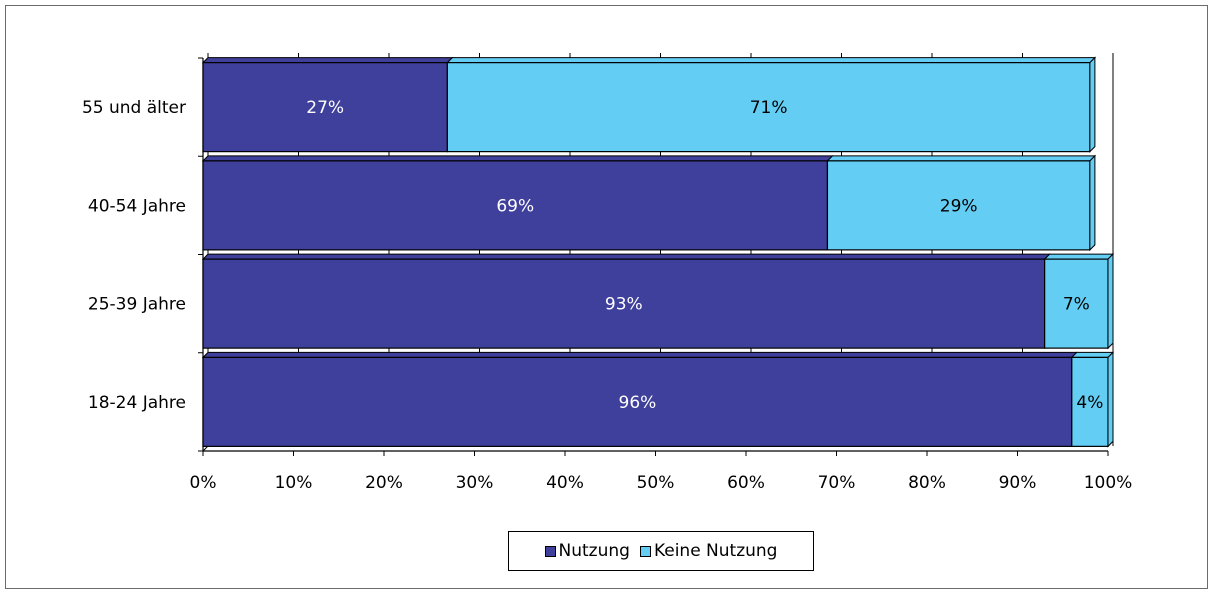  What do you see at coordinates (715, 551) in the screenshot?
I see `legend-label-keine-nutzung: Keine Nutzung` at bounding box center [715, 551].